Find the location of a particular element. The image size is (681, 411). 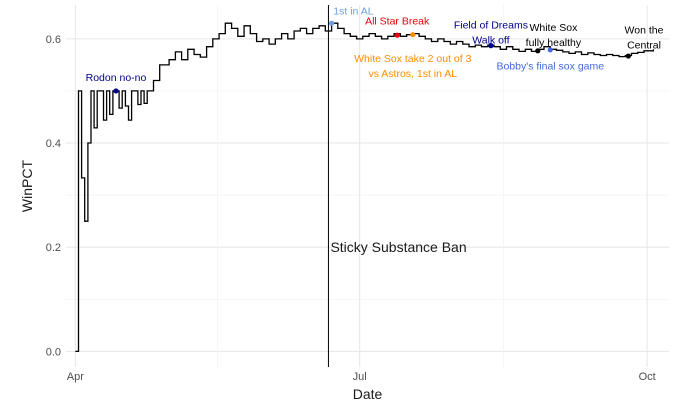

y-tick-label: 0.6 is located at coordinates (53, 40).